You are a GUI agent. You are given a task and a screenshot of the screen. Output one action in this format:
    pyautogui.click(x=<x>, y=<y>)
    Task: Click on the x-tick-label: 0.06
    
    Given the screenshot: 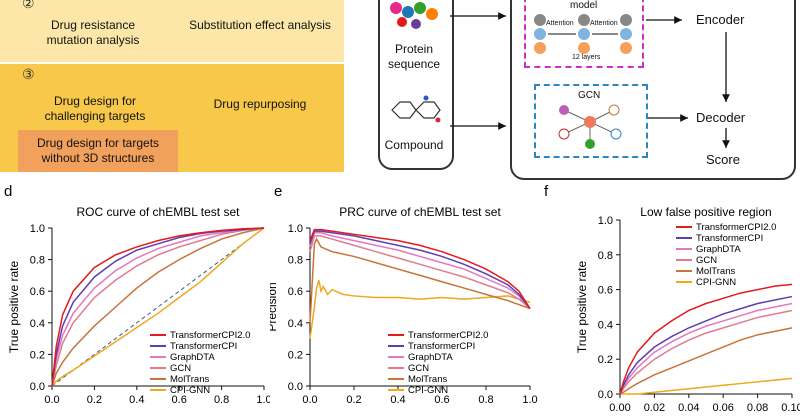 What is the action you would take?
    pyautogui.click(x=722, y=408)
    